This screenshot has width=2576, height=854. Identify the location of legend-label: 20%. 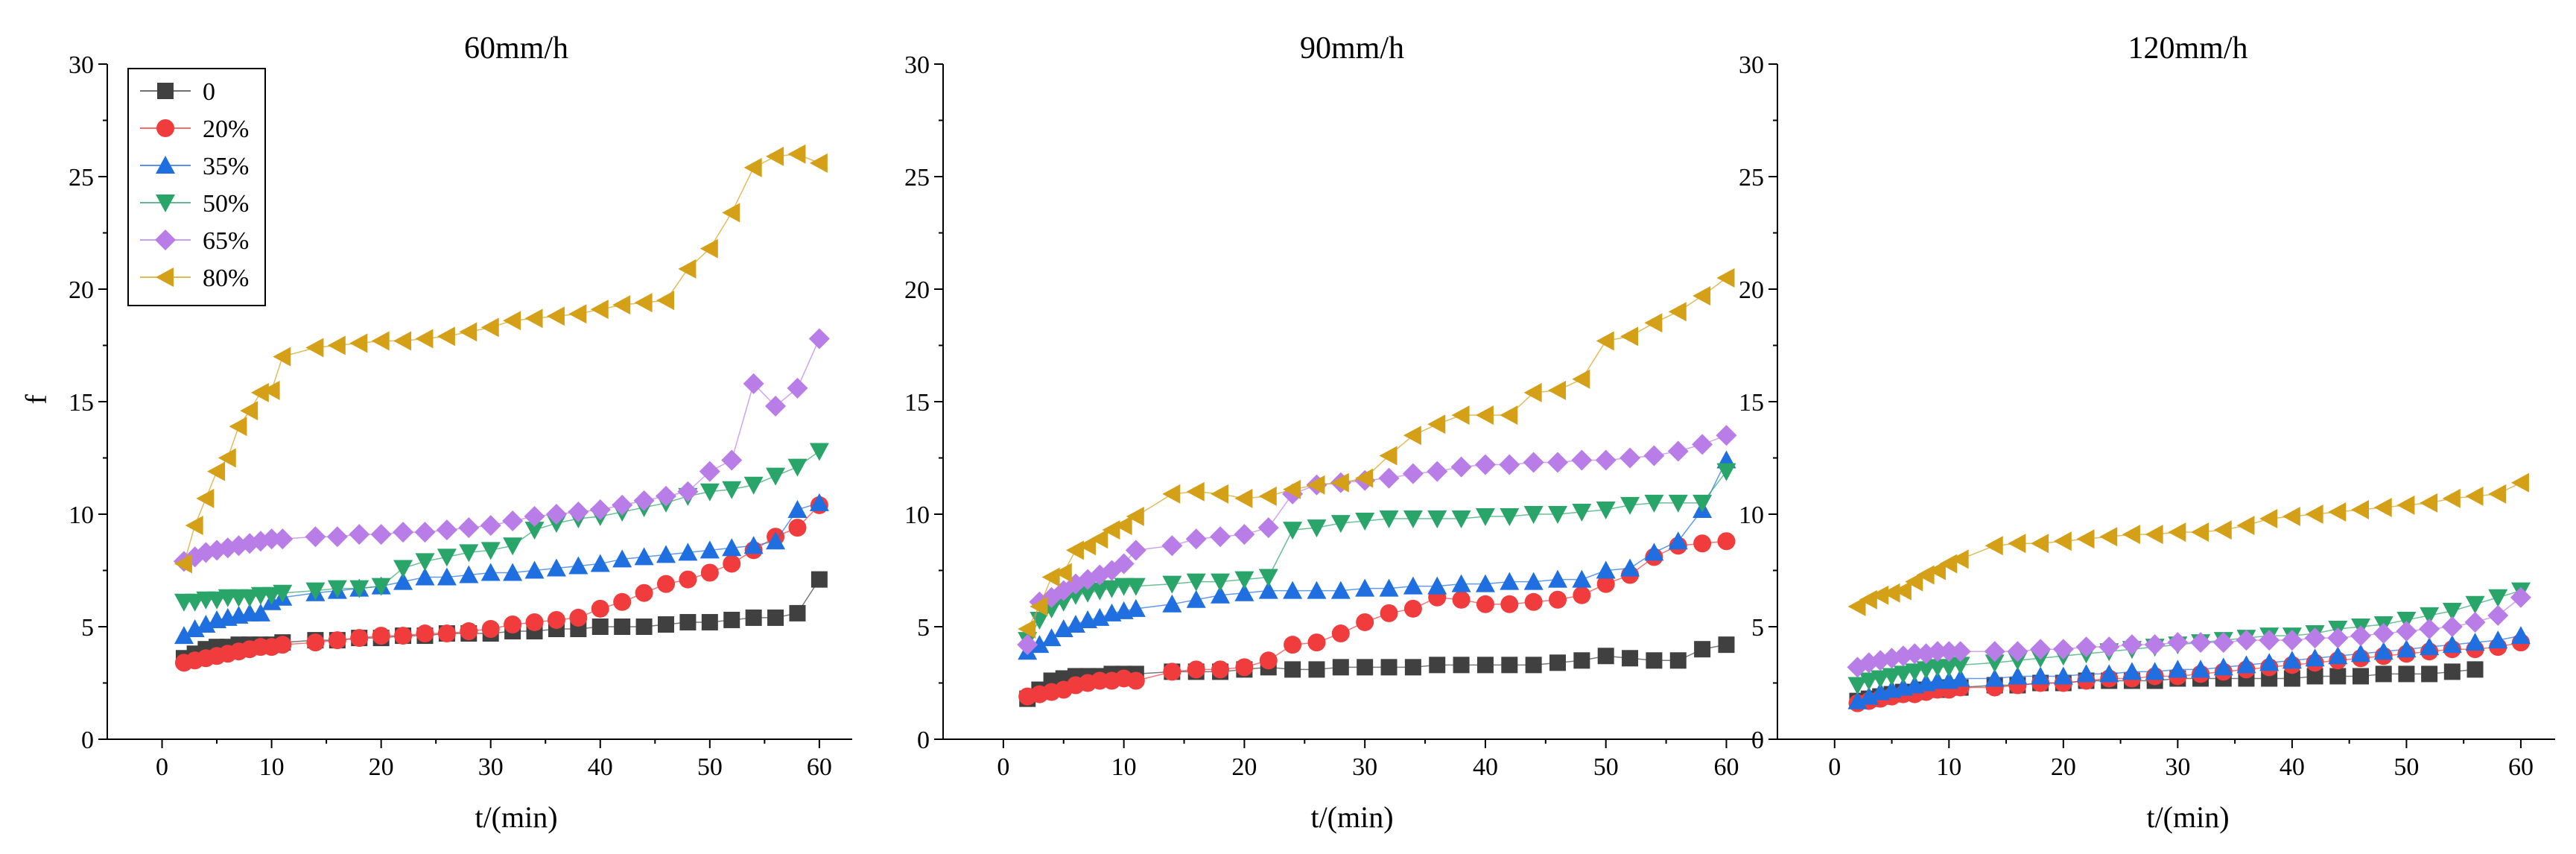
(226, 129).